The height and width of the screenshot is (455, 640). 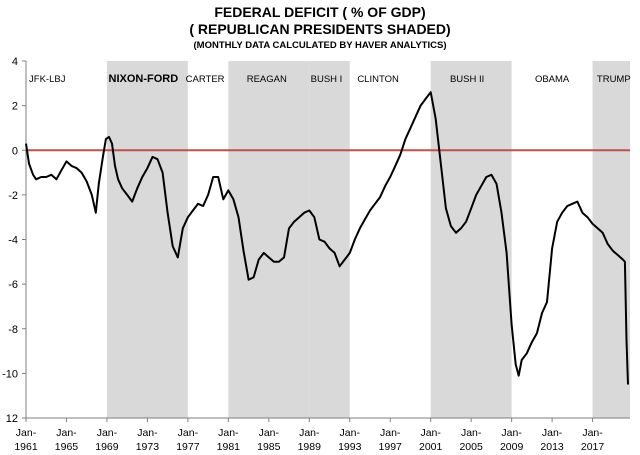 What do you see at coordinates (148, 447) in the screenshot?
I see `x-tick-label: 1973` at bounding box center [148, 447].